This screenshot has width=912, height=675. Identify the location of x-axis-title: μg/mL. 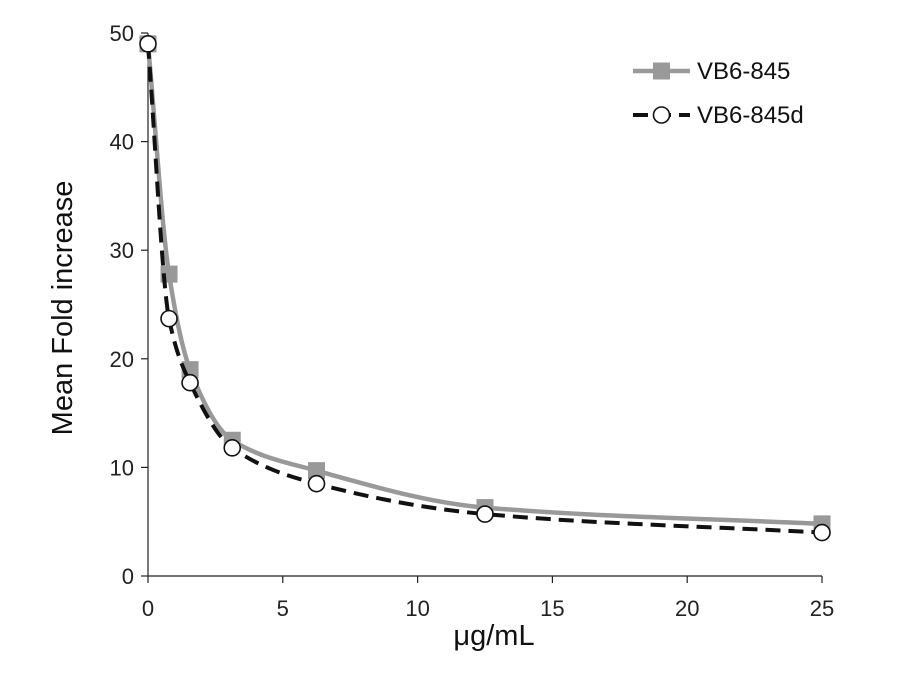
(493, 636).